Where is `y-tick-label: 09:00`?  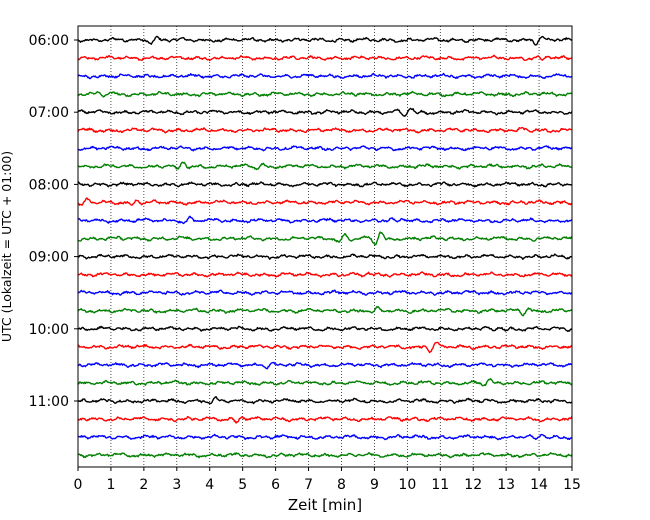 y-tick-label: 09:00 is located at coordinates (49, 258).